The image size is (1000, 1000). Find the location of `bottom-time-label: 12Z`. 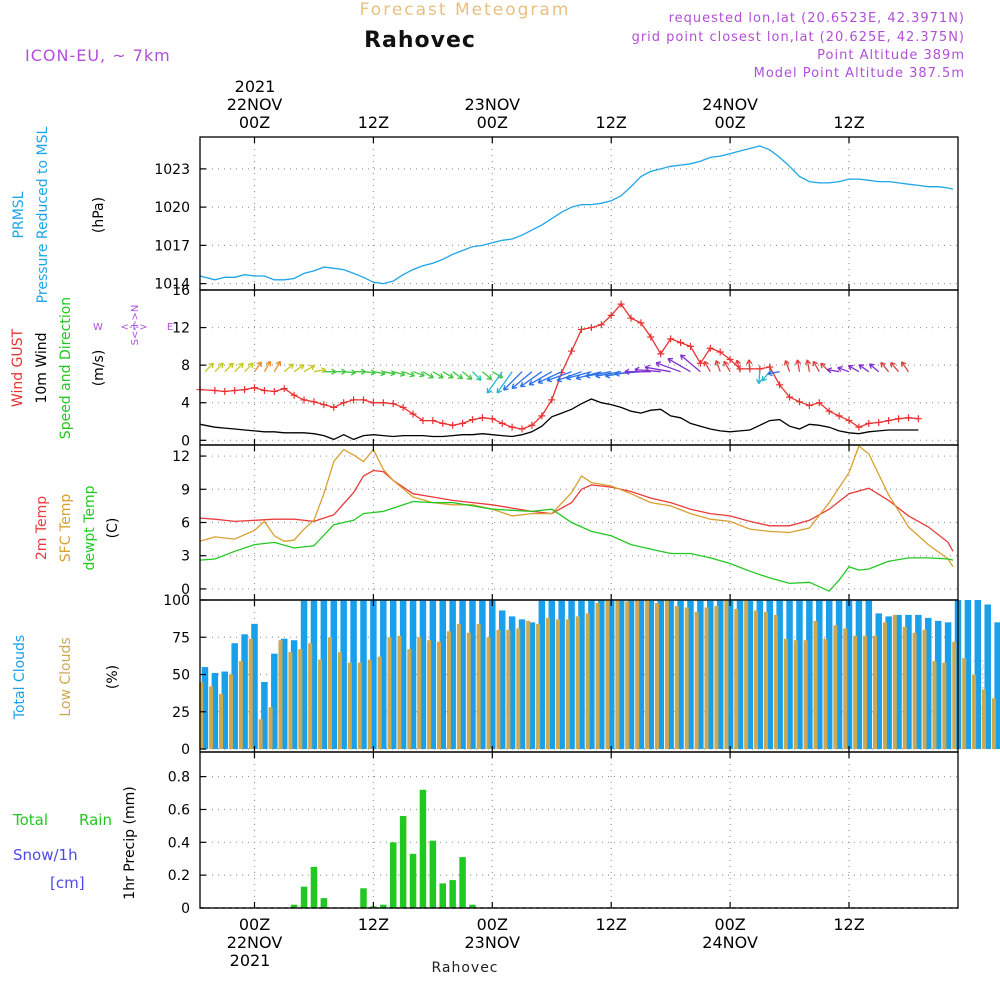

bottom-time-label: 12Z is located at coordinates (611, 924).